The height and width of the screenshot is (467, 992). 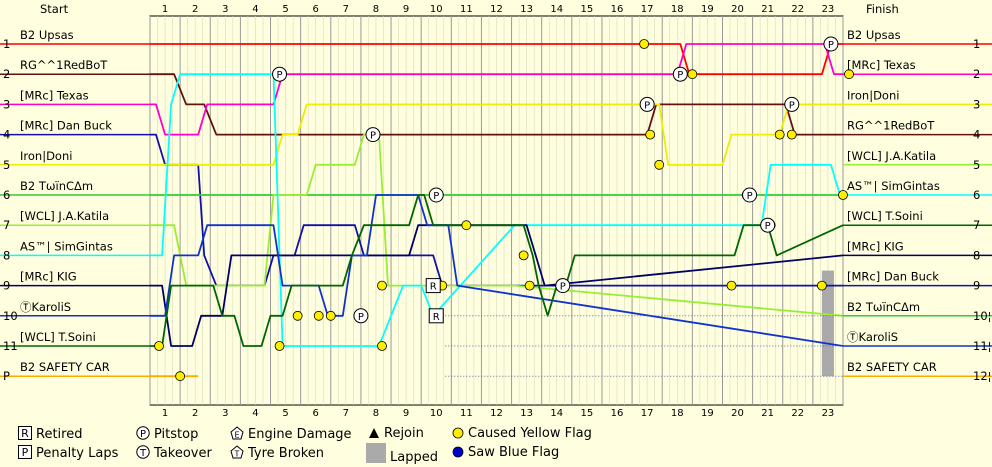 What do you see at coordinates (982, 346) in the screenshot?
I see `finish-position: 11¦` at bounding box center [982, 346].